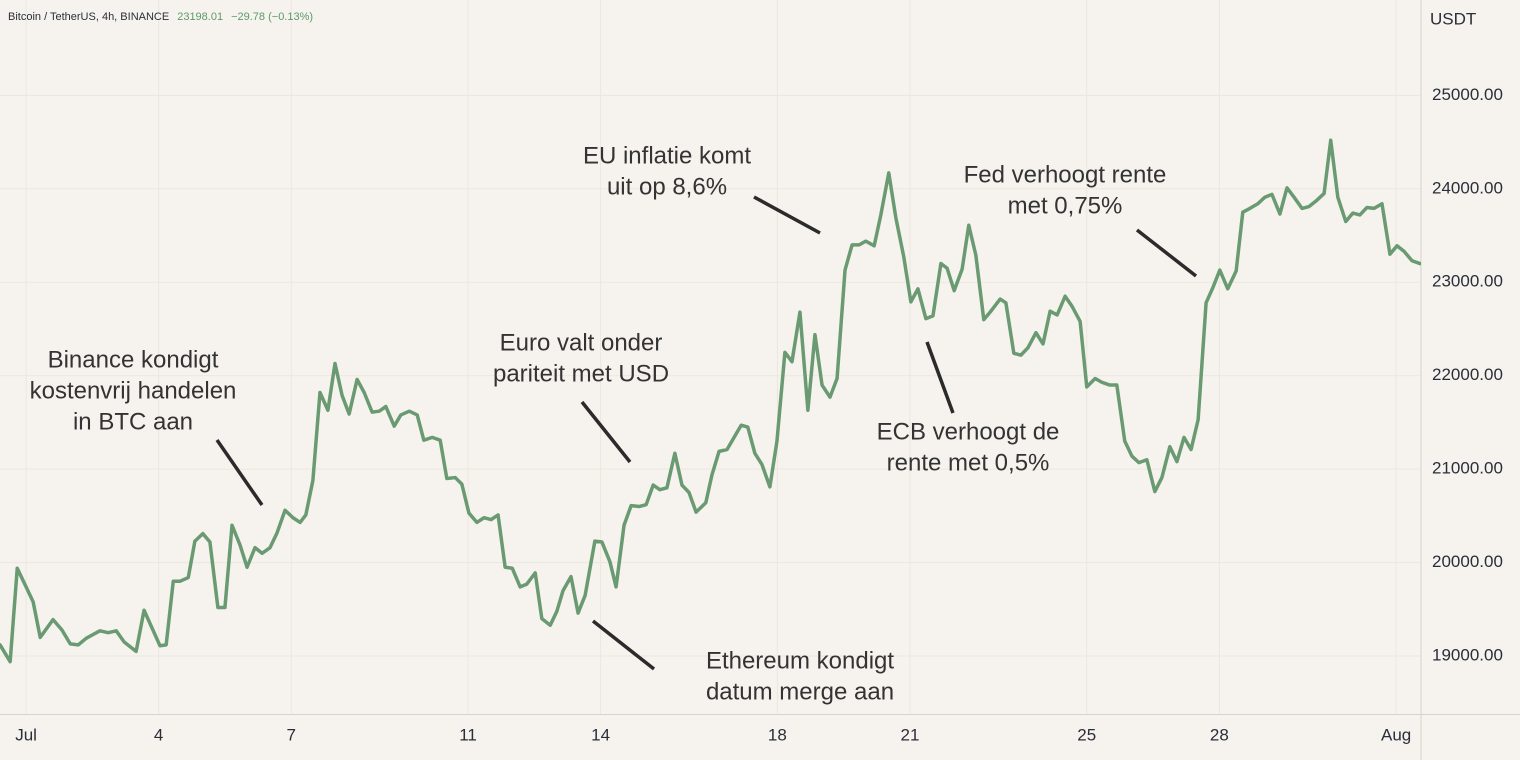 This screenshot has height=760, width=1520. Describe the element at coordinates (1467, 94) in the screenshot. I see `y-tick-label: 25000.00` at that location.